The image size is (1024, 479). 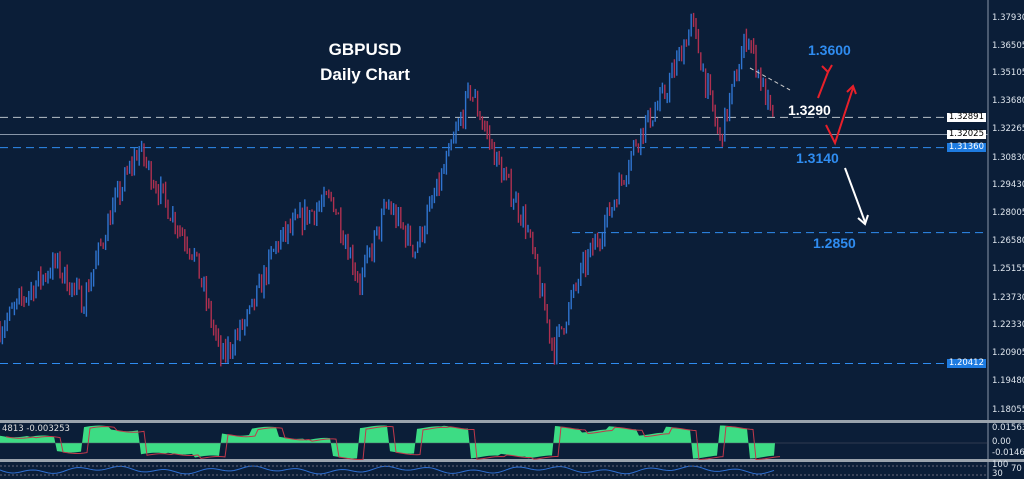 I want to click on y-tick-label: 1.36505, so click(x=1008, y=45).